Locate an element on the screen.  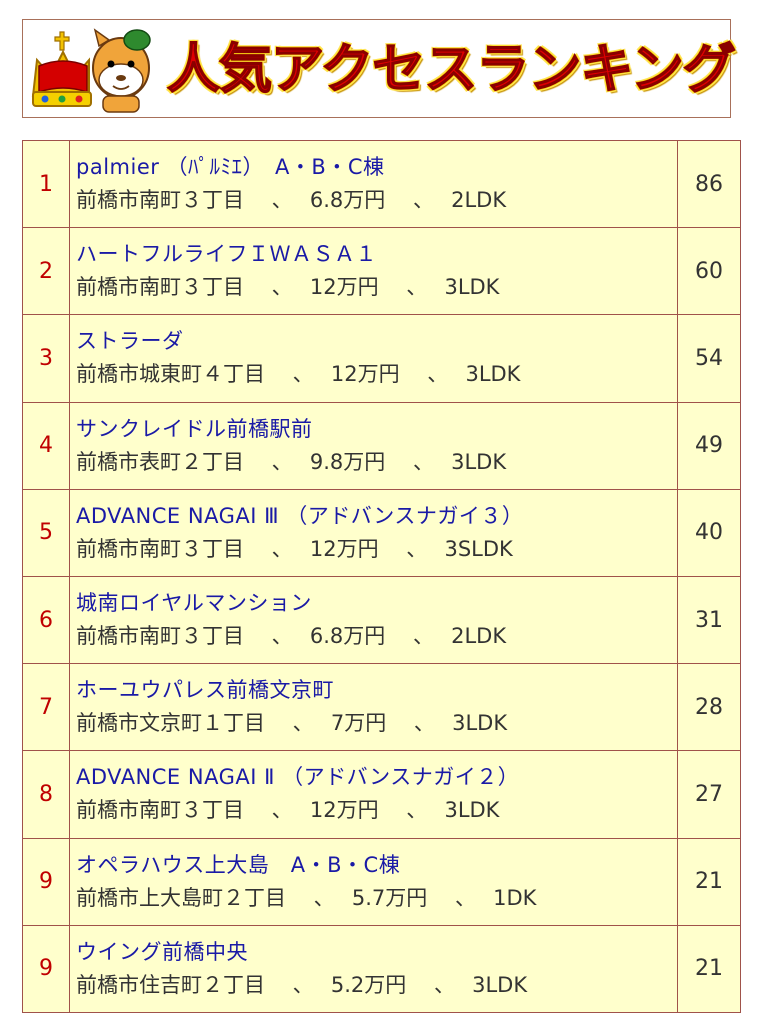
property-info: 城南ロイヤルマンション前橋市南町３丁目 、 6.8万円 、 2LDK is located at coordinates (373, 620).